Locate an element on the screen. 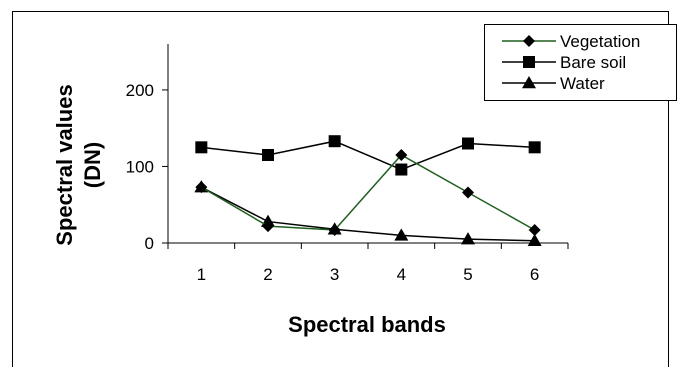 Image resolution: width=680 pixels, height=367 pixels. legend-label: Bare soil is located at coordinates (593, 62).